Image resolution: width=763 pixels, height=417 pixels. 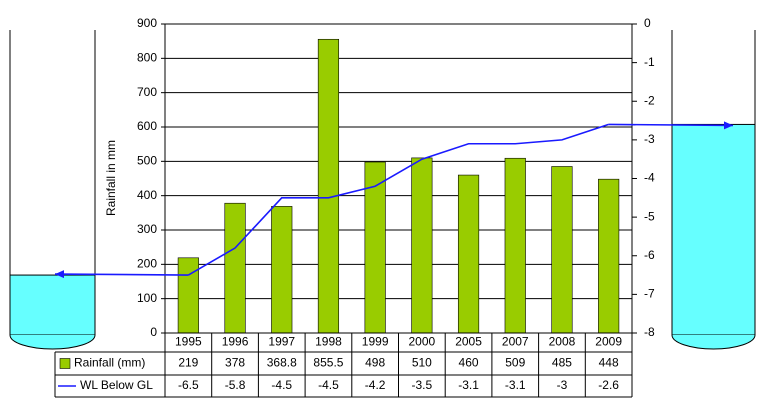 I want to click on x-tick-label: 2009, so click(x=608, y=342).